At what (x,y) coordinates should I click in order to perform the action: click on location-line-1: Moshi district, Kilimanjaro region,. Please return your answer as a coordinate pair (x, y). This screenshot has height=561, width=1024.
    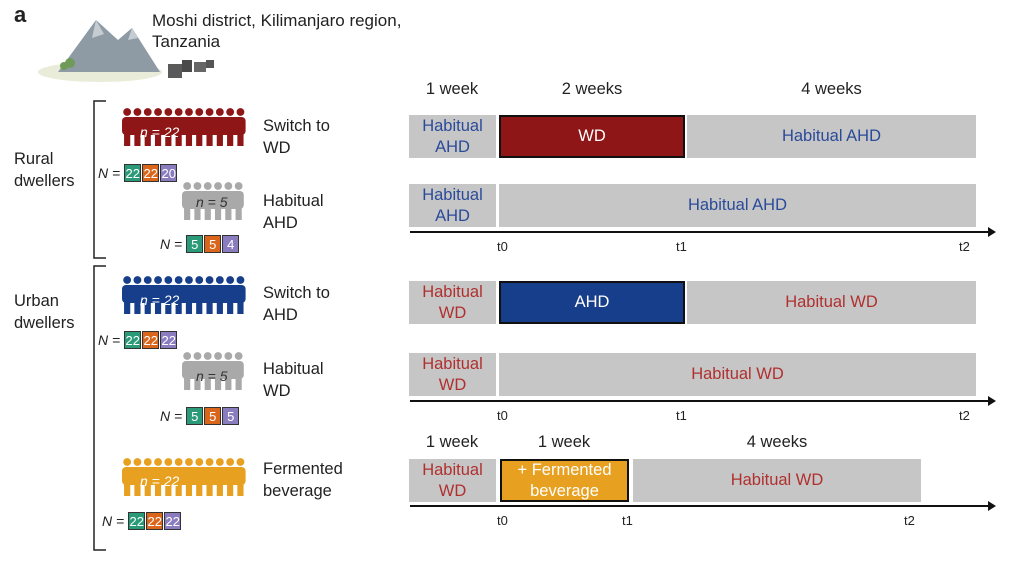
    Looking at the image, I should click on (277, 20).